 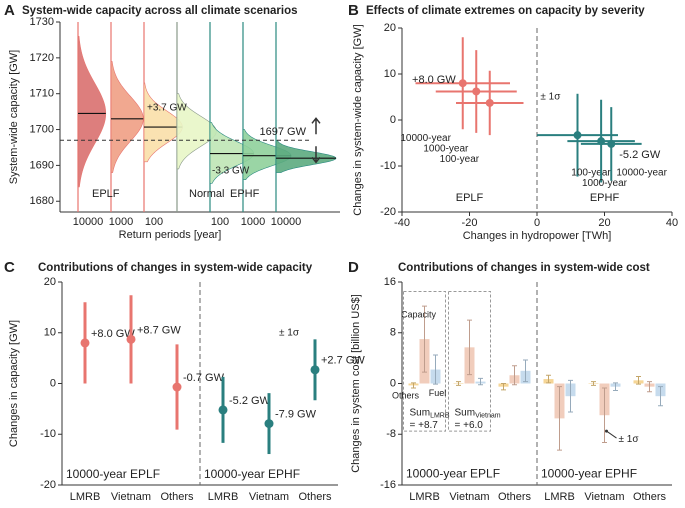 What do you see at coordinates (640, 155) in the screenshot?
I see `value-label: -5.2 GW` at bounding box center [640, 155].